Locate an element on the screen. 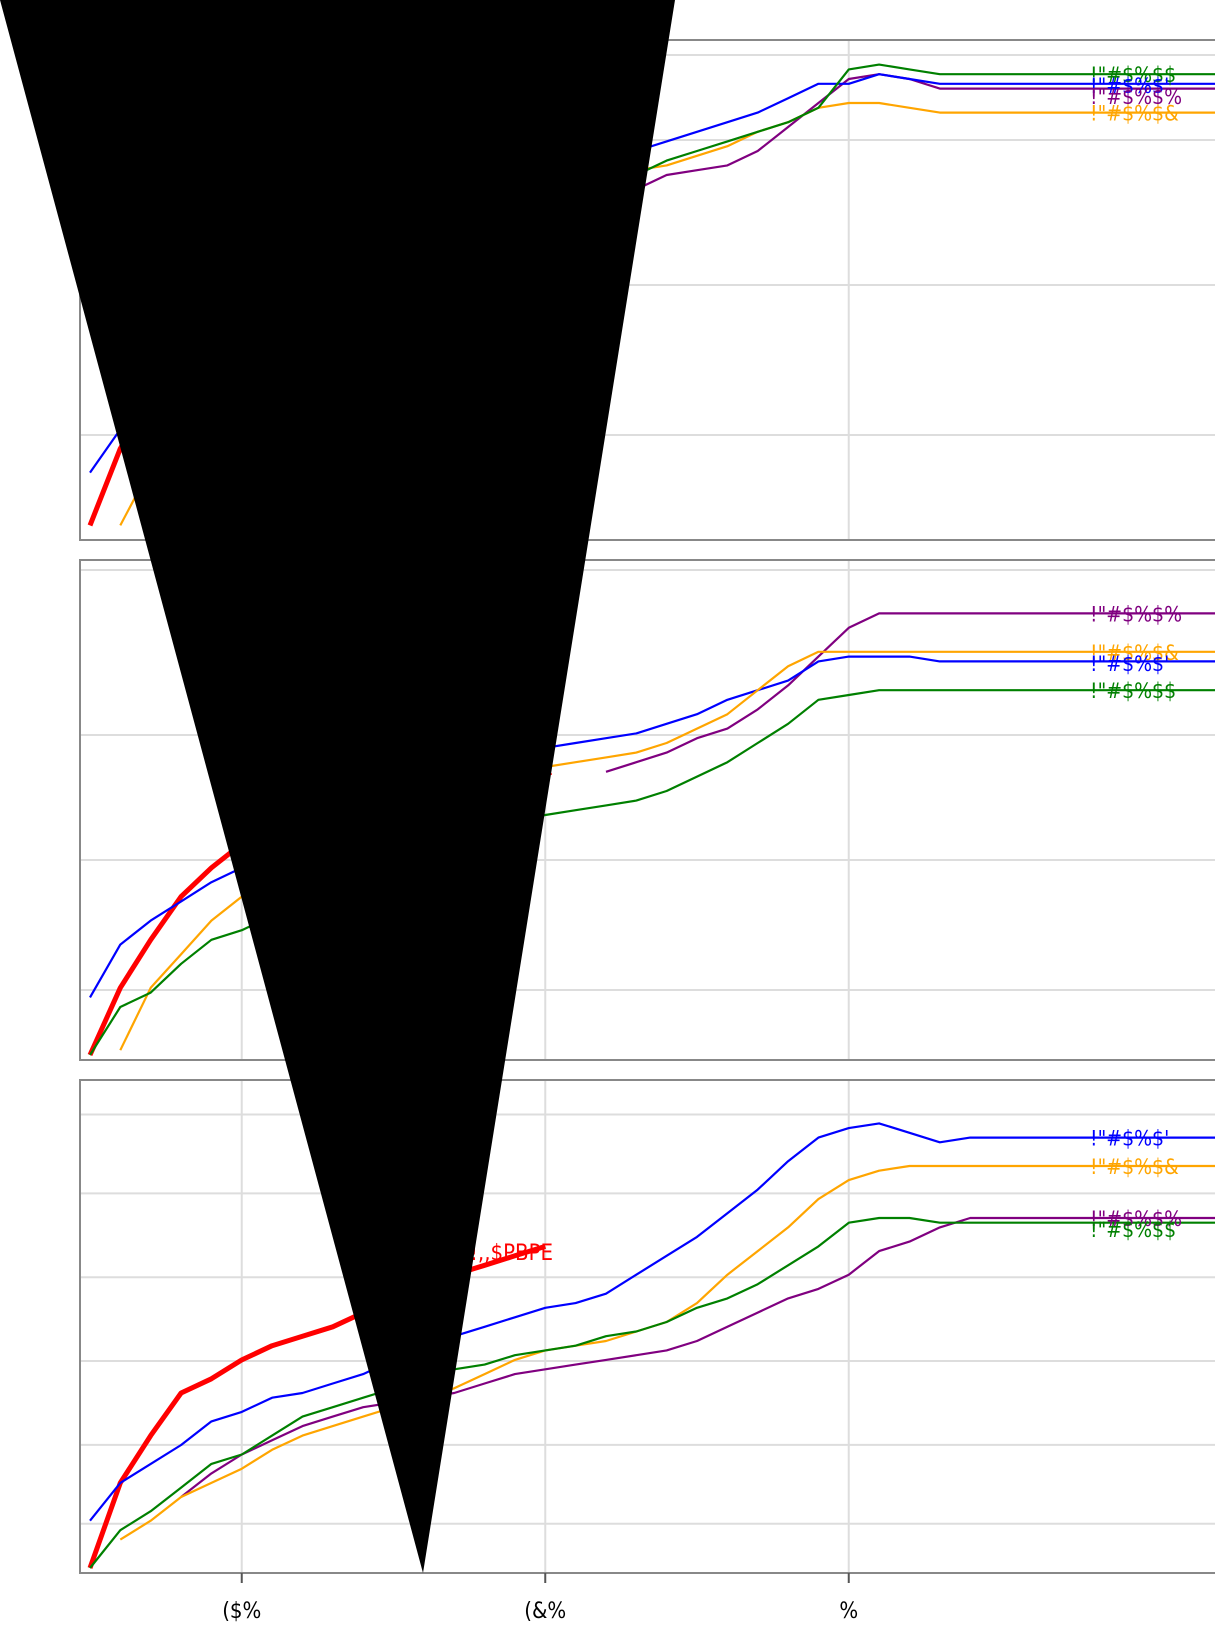 The image size is (1215, 1641). x-tick-label: % is located at coordinates (848, 1611).